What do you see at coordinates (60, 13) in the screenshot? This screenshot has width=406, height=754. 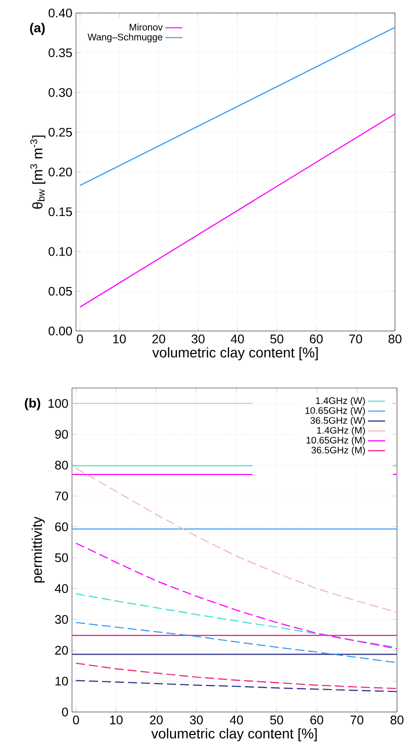 I see `y-tick-label: 0.40` at bounding box center [60, 13].